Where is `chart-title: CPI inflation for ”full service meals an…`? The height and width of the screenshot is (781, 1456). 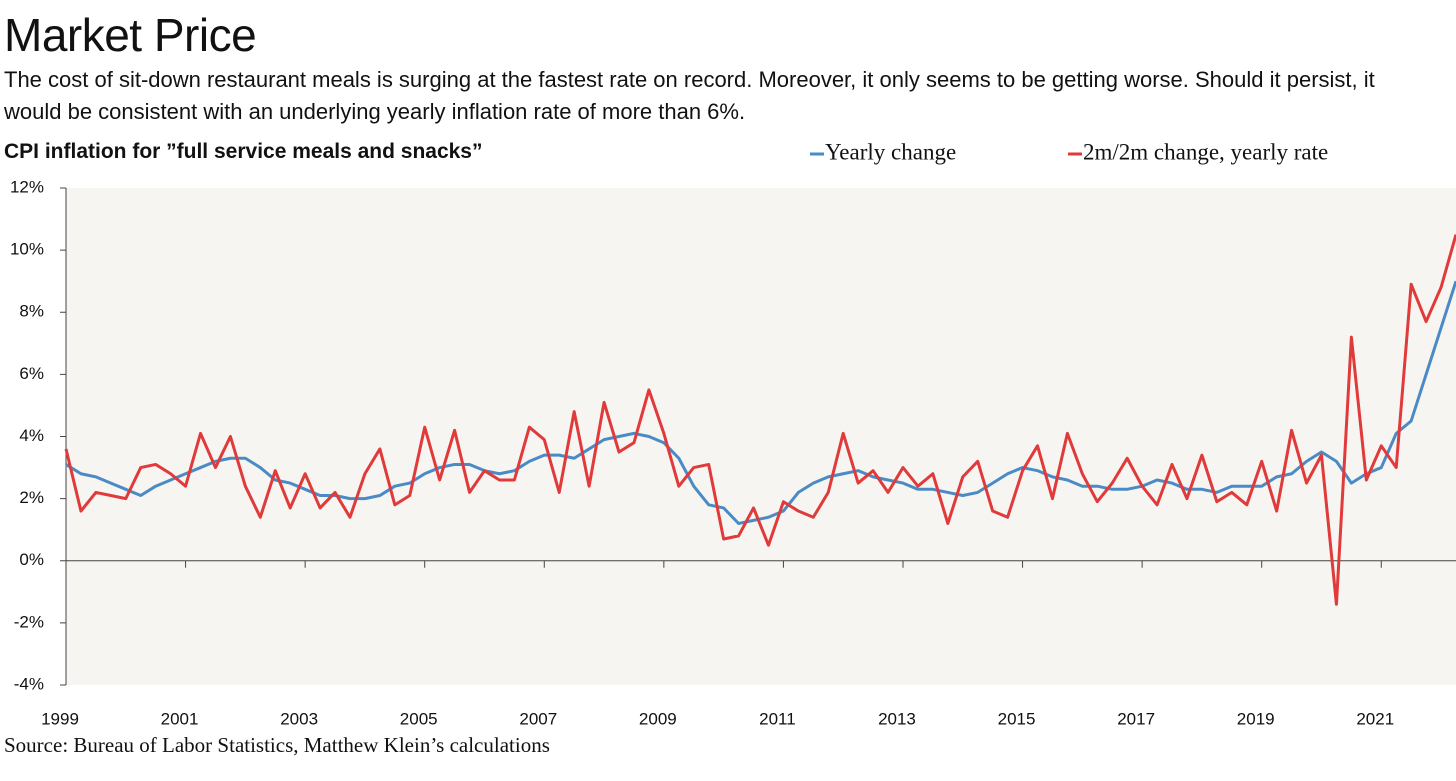 chart-title: CPI inflation for ”full service meals an… is located at coordinates (243, 151).